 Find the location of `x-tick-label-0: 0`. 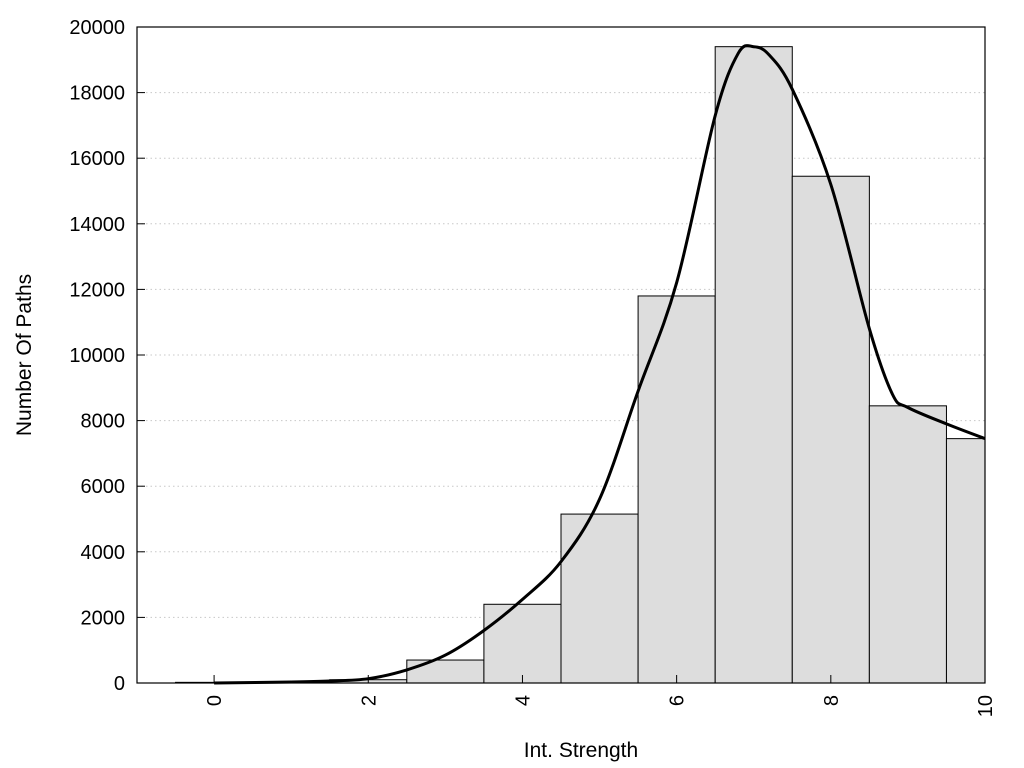

x-tick-label-0: 0 is located at coordinates (215, 700).